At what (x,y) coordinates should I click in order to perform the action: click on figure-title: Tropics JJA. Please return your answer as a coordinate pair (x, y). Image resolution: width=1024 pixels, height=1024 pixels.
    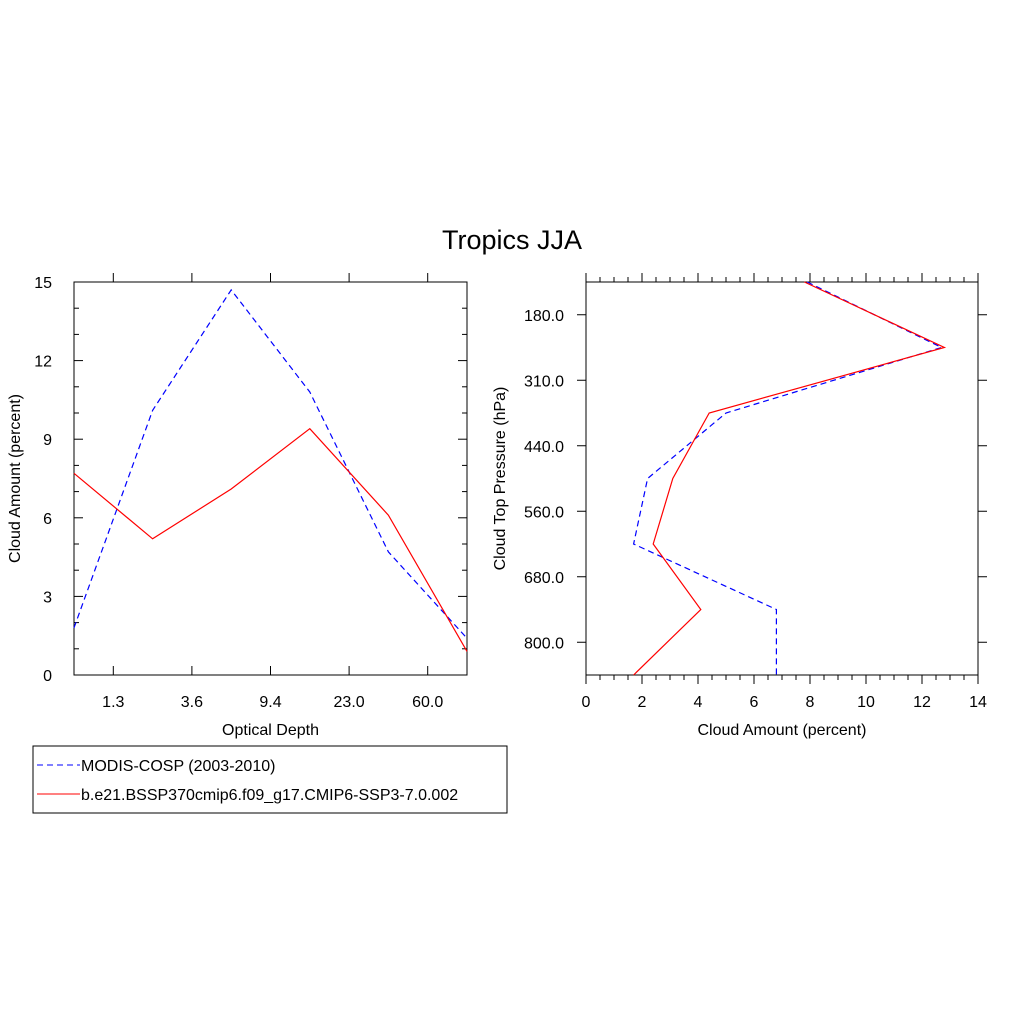
    Looking at the image, I should click on (512, 240).